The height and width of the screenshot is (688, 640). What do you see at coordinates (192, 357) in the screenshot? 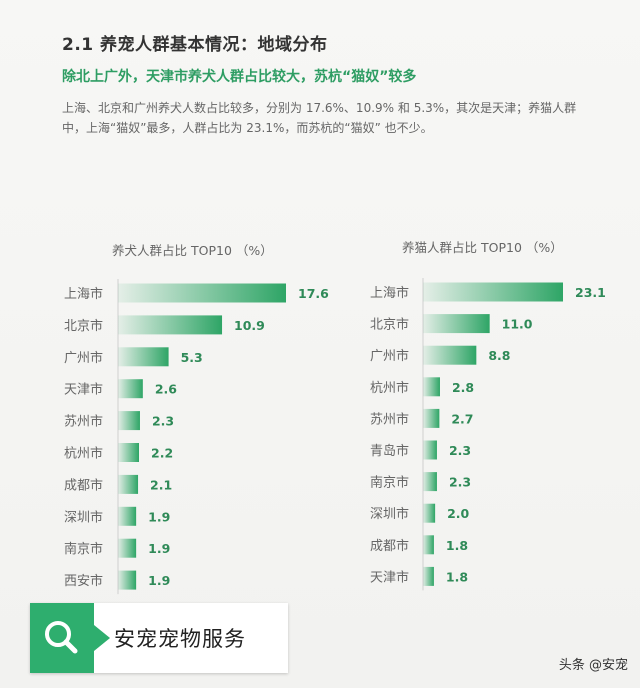
I see `value-label: 5.3` at bounding box center [192, 357].